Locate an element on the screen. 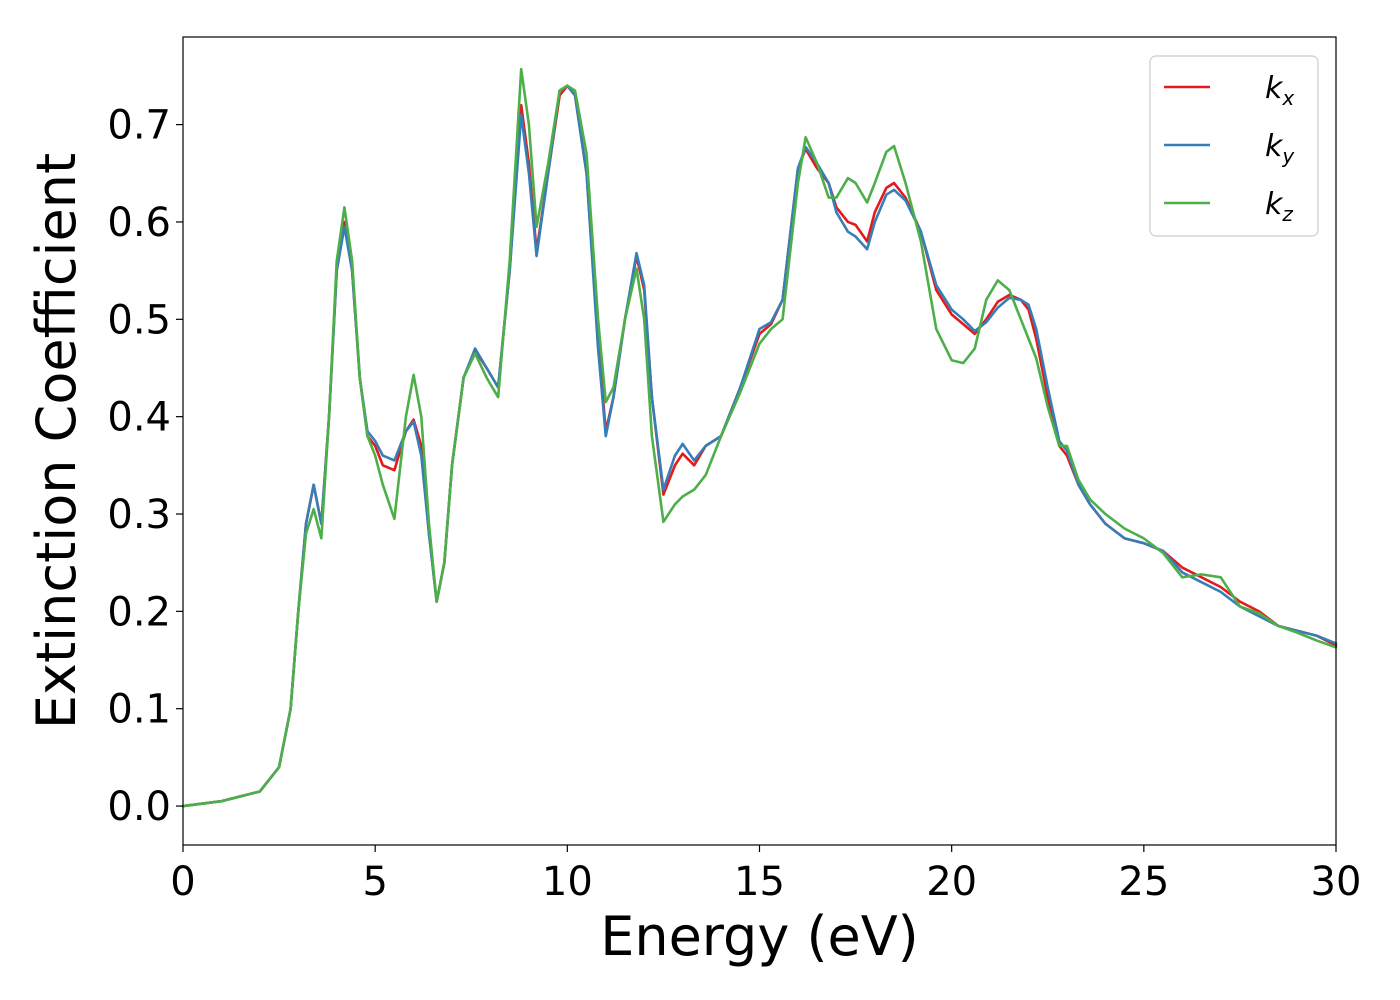 The image size is (1400, 1000). y-tick-label: 0.0 is located at coordinates (139, 807).